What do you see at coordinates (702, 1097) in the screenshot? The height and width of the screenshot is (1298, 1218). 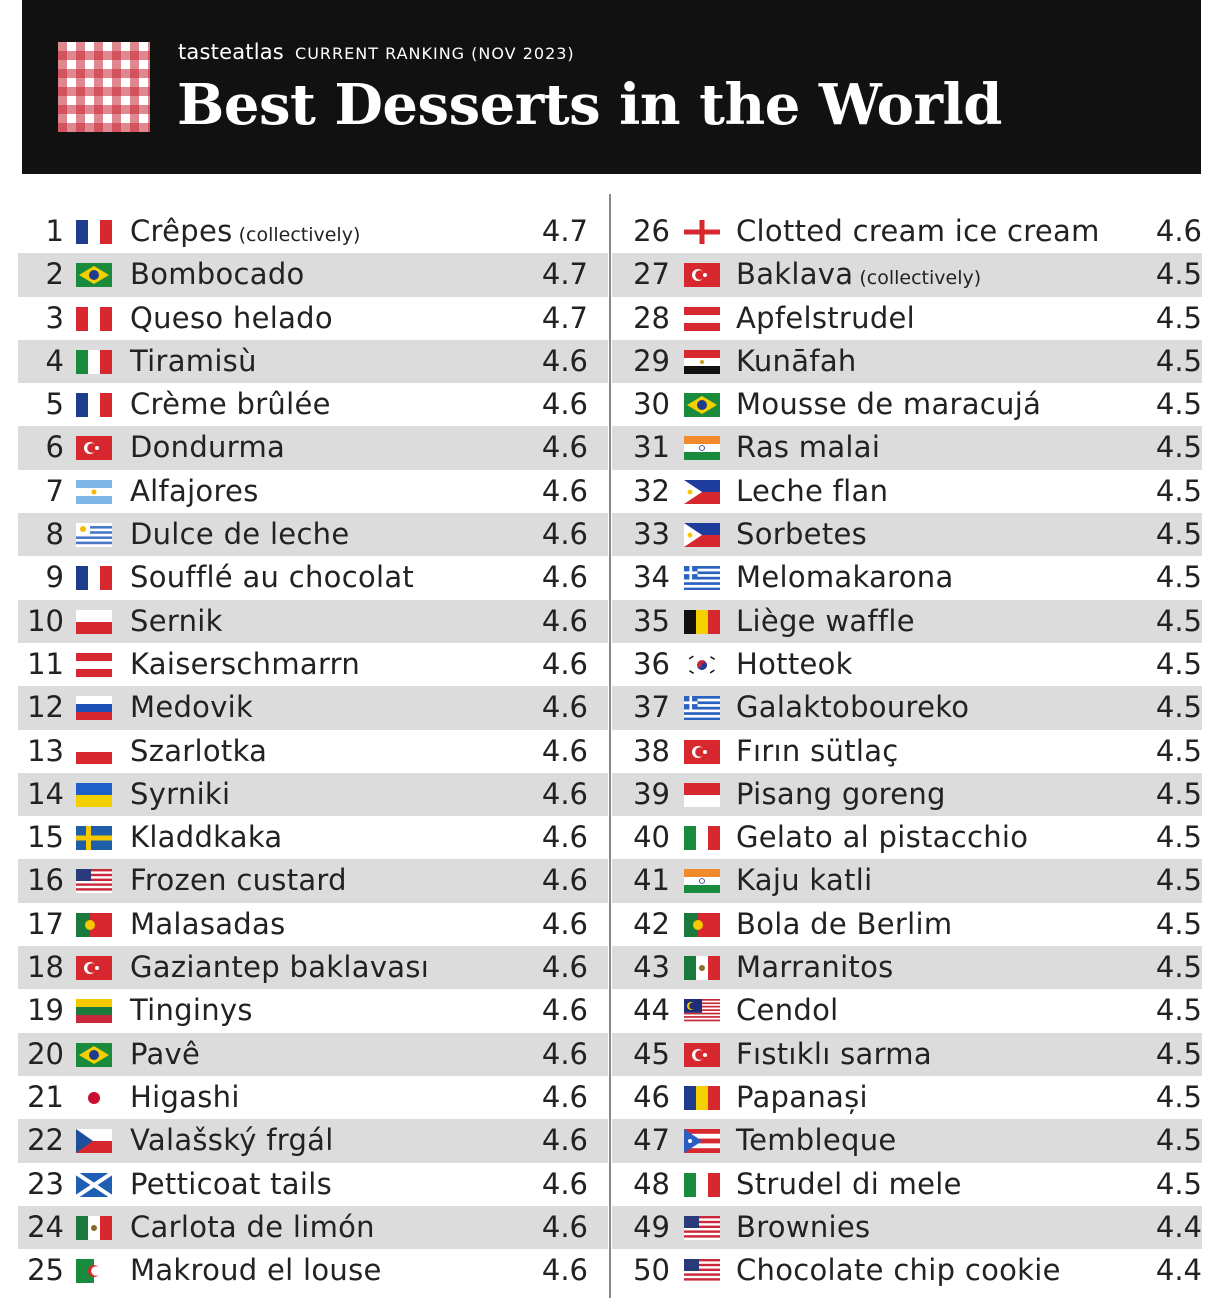 I see `romania-flag-icon` at bounding box center [702, 1097].